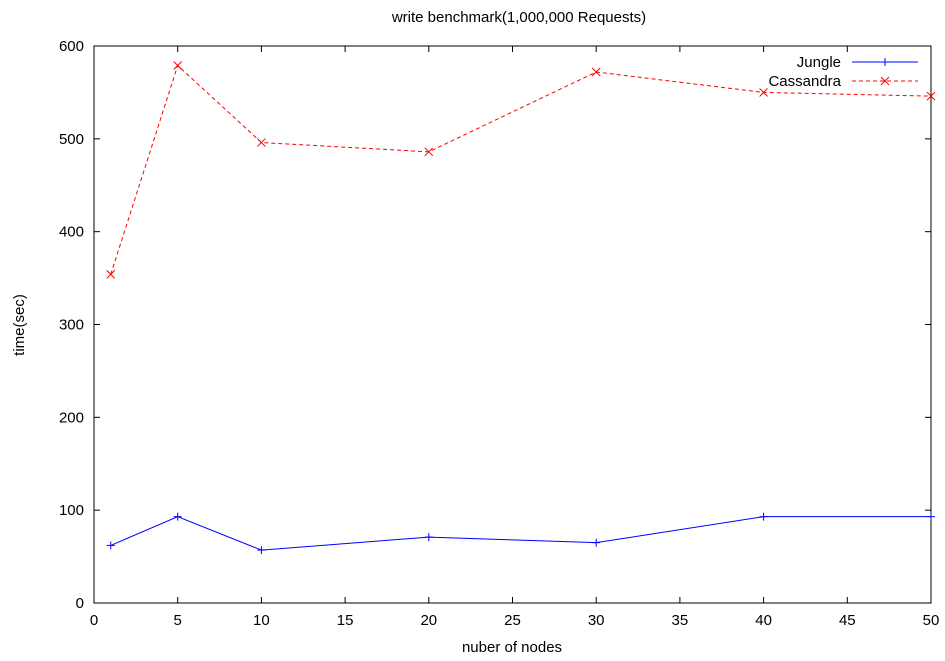  What do you see at coordinates (71, 232) in the screenshot?
I see `y-tick-label: 400` at bounding box center [71, 232].